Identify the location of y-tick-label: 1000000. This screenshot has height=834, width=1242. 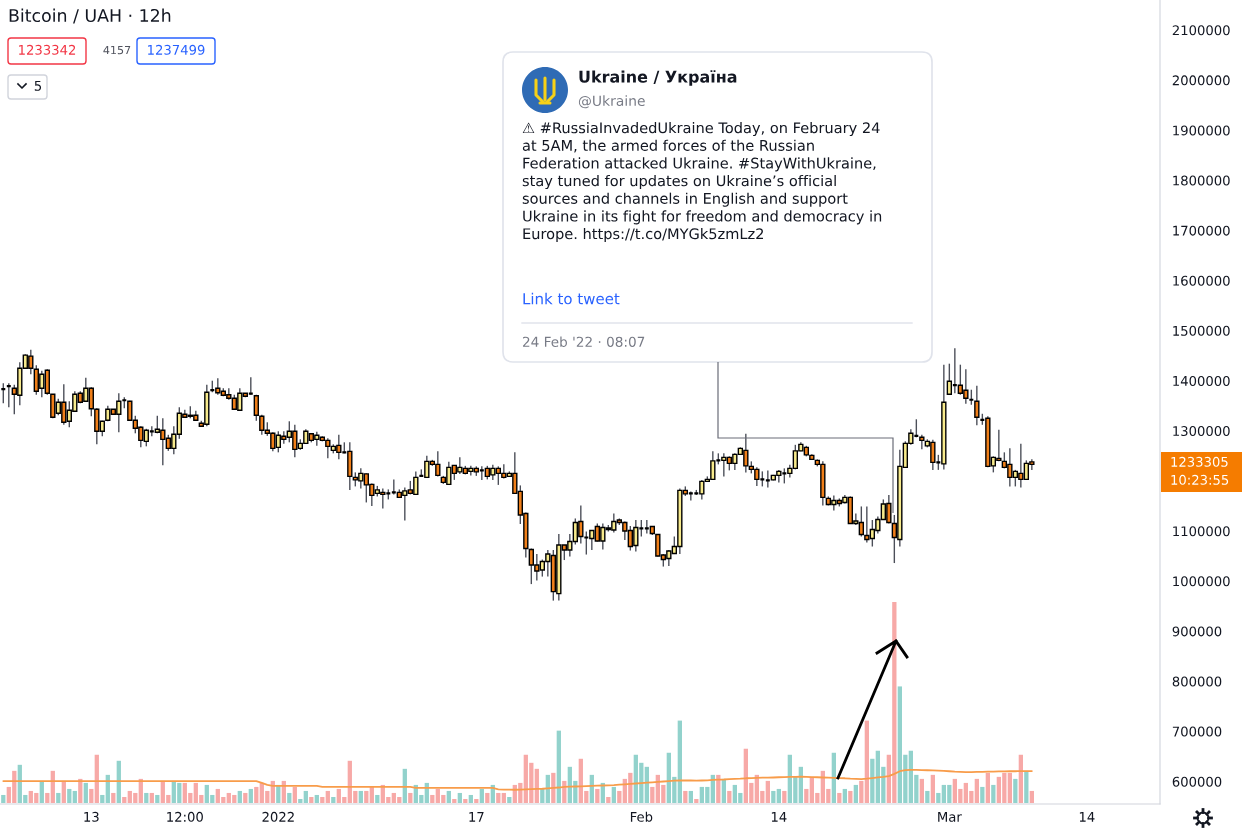
(1201, 581).